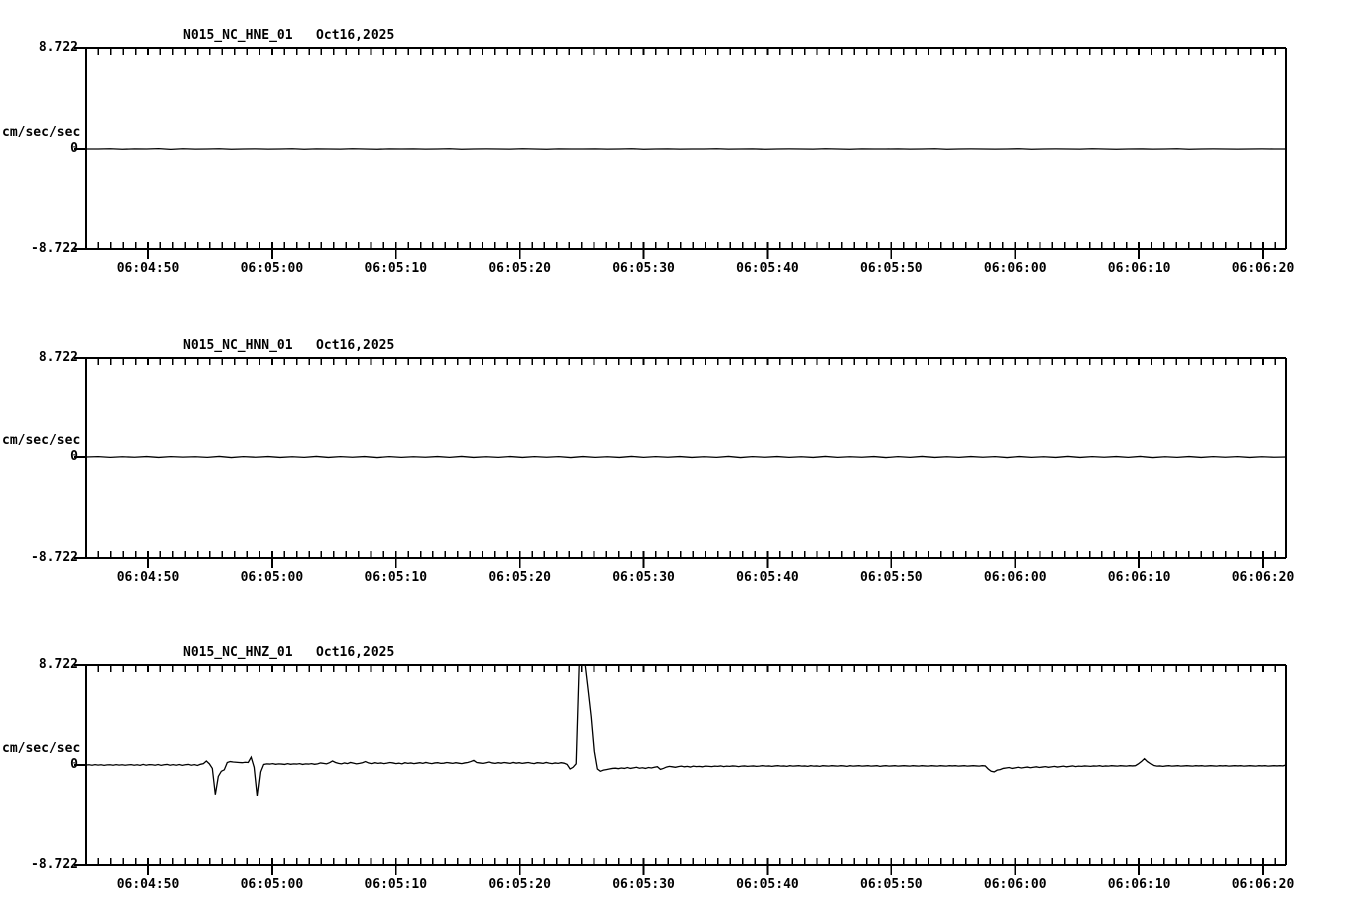  Describe the element at coordinates (289, 35) in the screenshot. I see `panel-title: N015_NC_HNE_01 Oct16,2025` at that location.